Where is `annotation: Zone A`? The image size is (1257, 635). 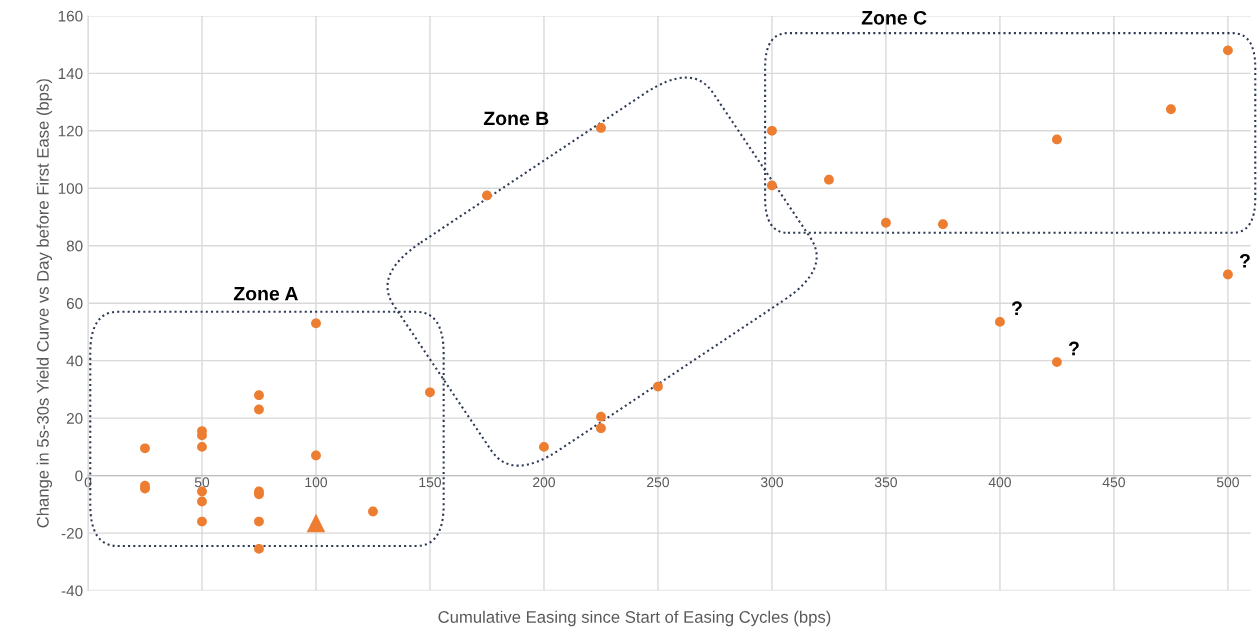
annotation: Zone A is located at coordinates (265, 293).